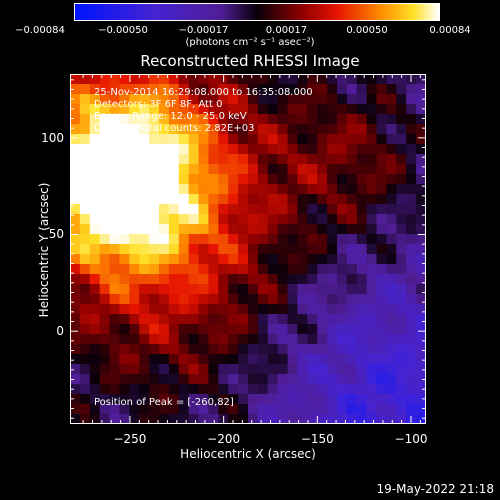 The image size is (500, 500). I want to click on x-tick-label: −250, so click(130, 439).